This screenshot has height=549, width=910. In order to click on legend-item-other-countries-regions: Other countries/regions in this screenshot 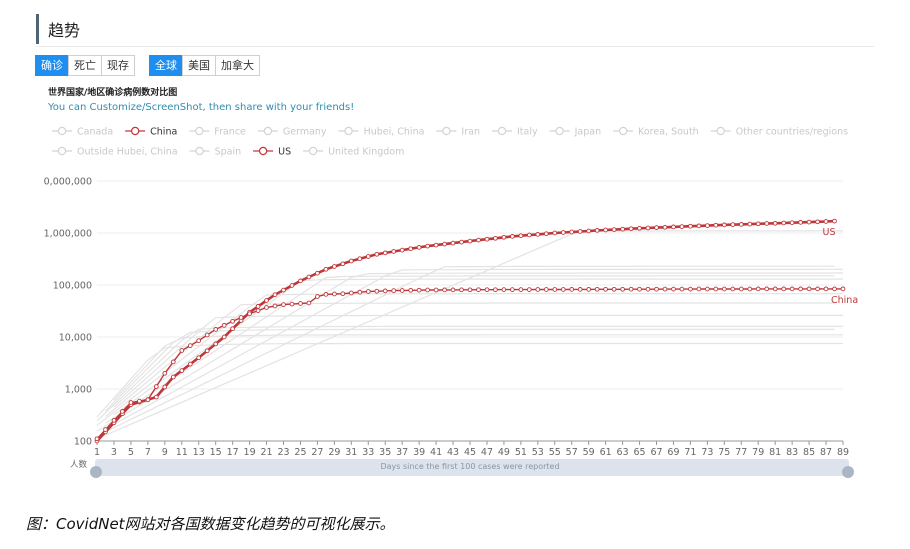, I will do `click(779, 132)`.